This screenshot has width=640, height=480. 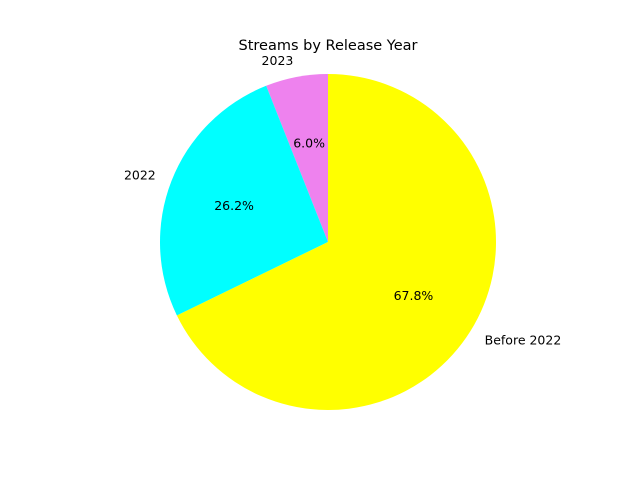 I want to click on pie-slice-2023, so click(x=297, y=158).